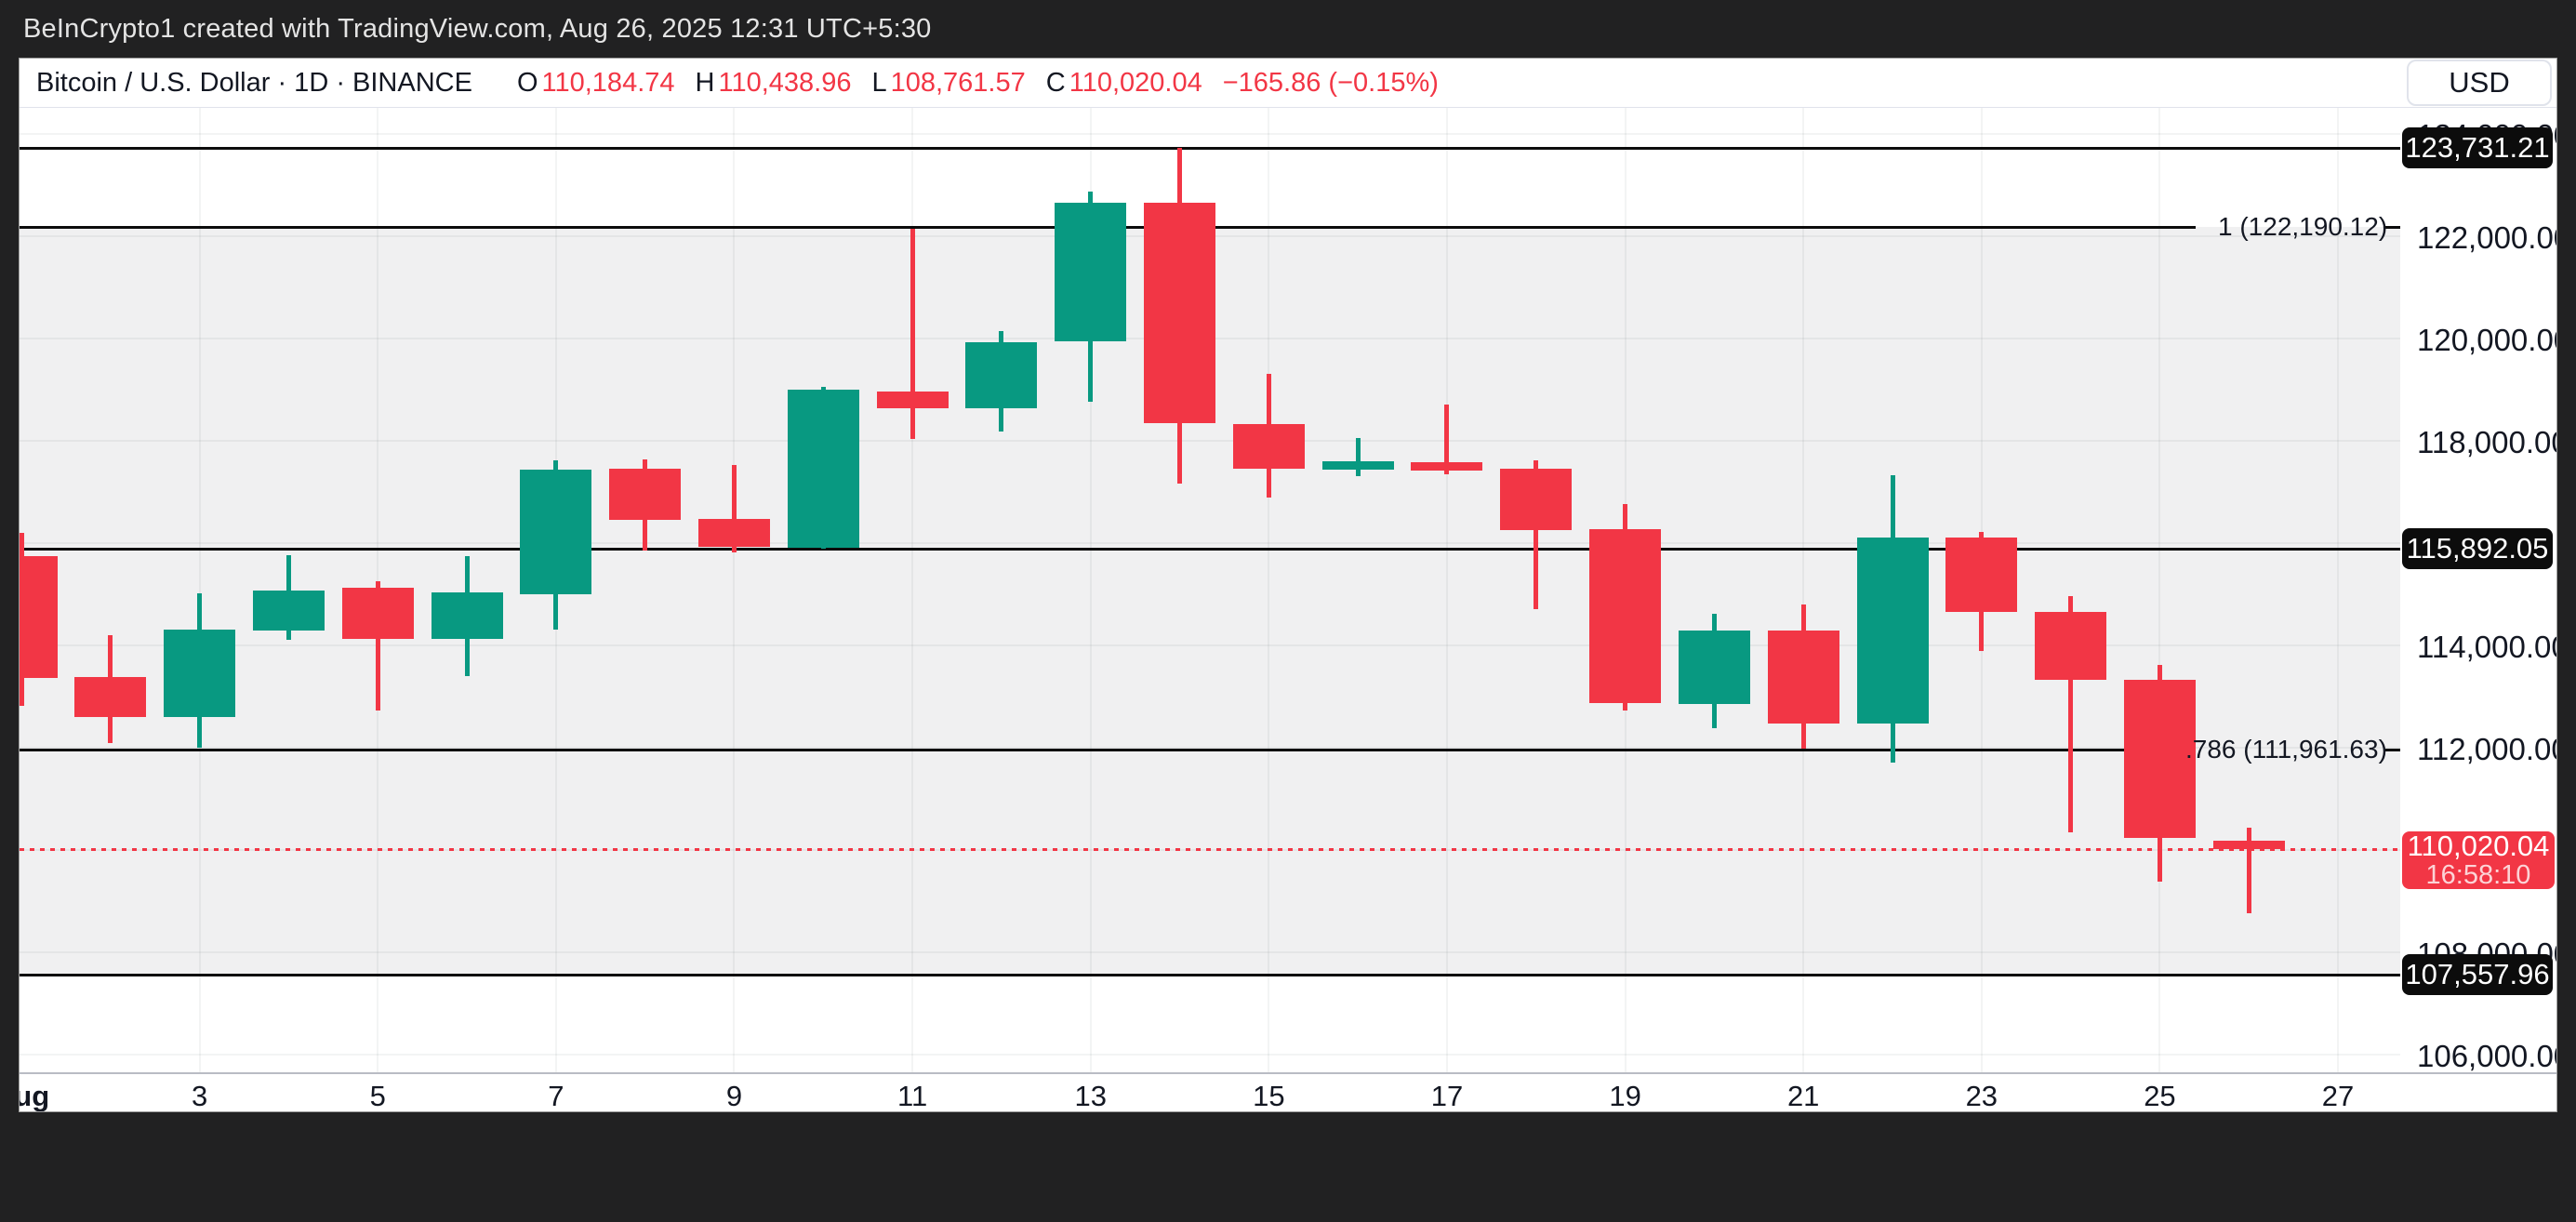 This screenshot has height=1222, width=2576. I want to click on fib-level-label: .786 (111,961.63), so click(2286, 750).